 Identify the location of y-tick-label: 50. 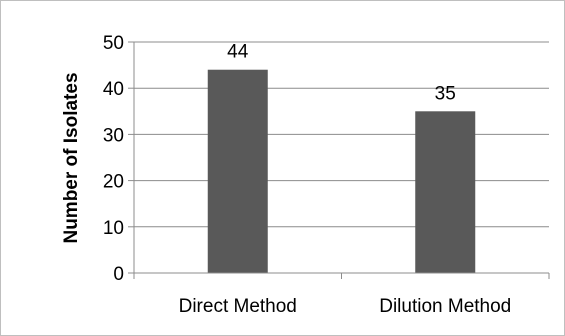
(113, 43).